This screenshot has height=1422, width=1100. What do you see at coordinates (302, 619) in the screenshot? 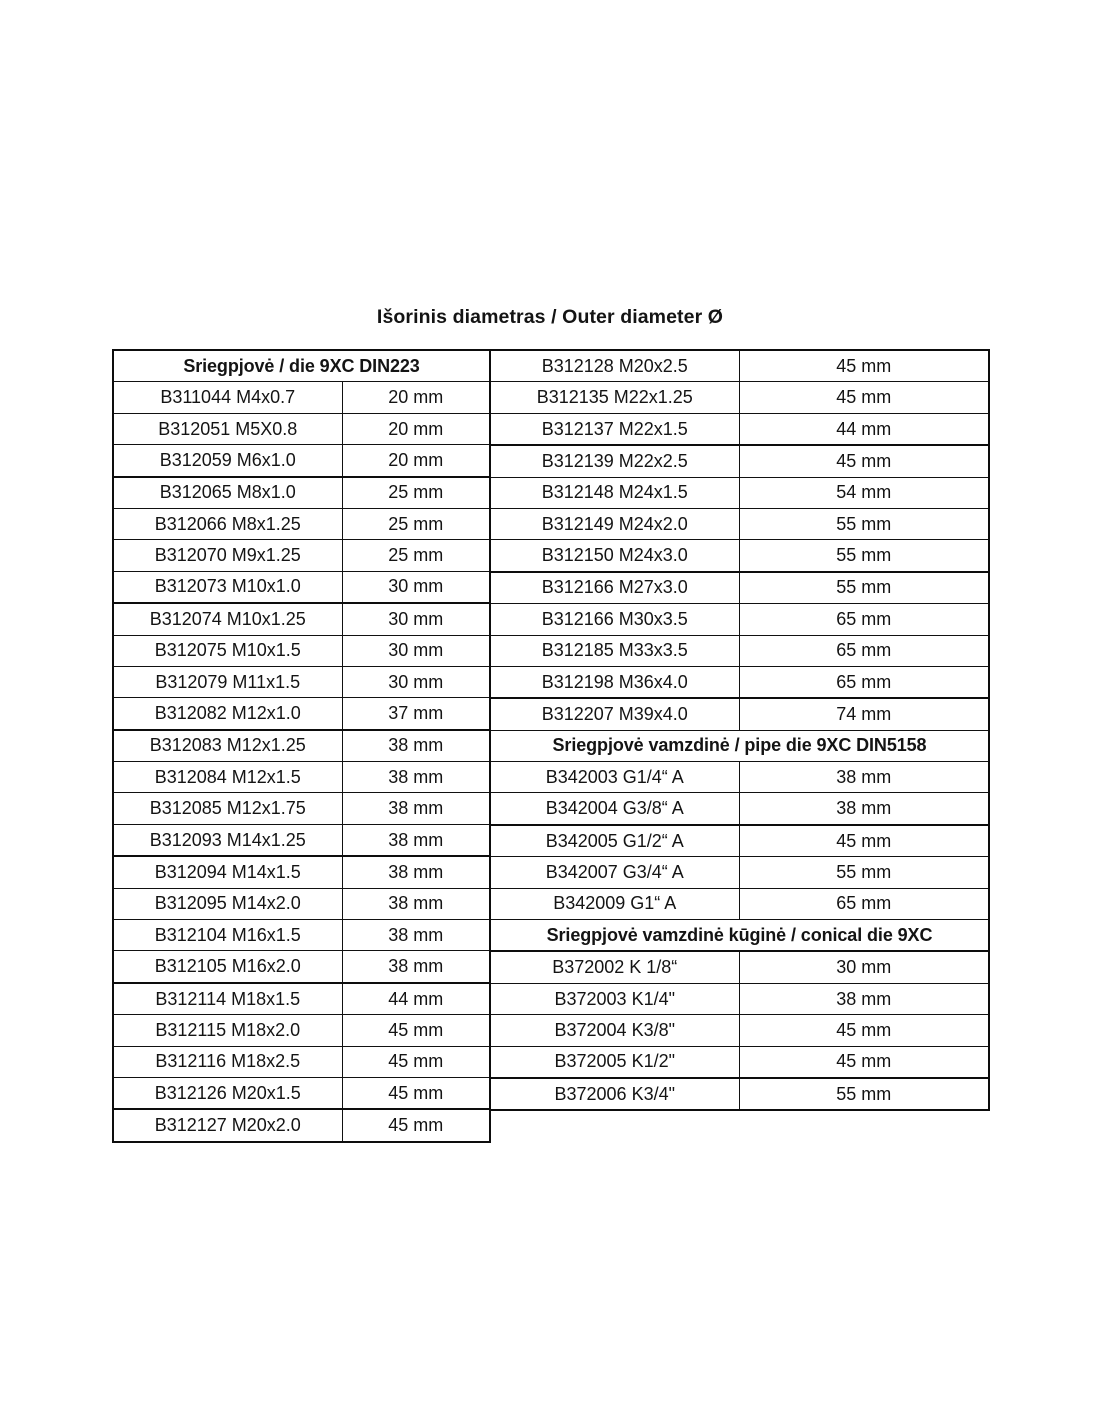
I see `table-row: B312074 M10x1.25 30 mm` at bounding box center [302, 619].